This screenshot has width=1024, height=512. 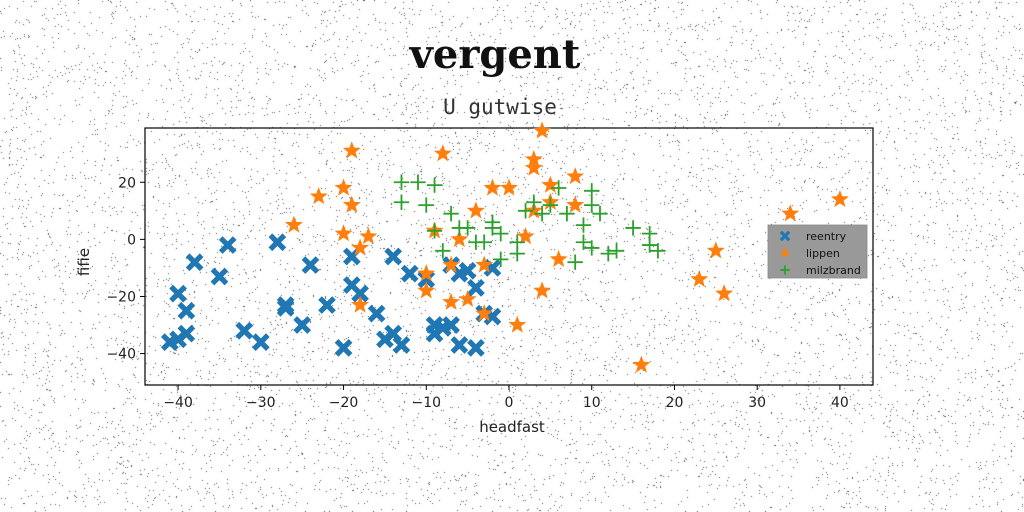 What do you see at coordinates (757, 403) in the screenshot?
I see `x-tick-label: 30` at bounding box center [757, 403].